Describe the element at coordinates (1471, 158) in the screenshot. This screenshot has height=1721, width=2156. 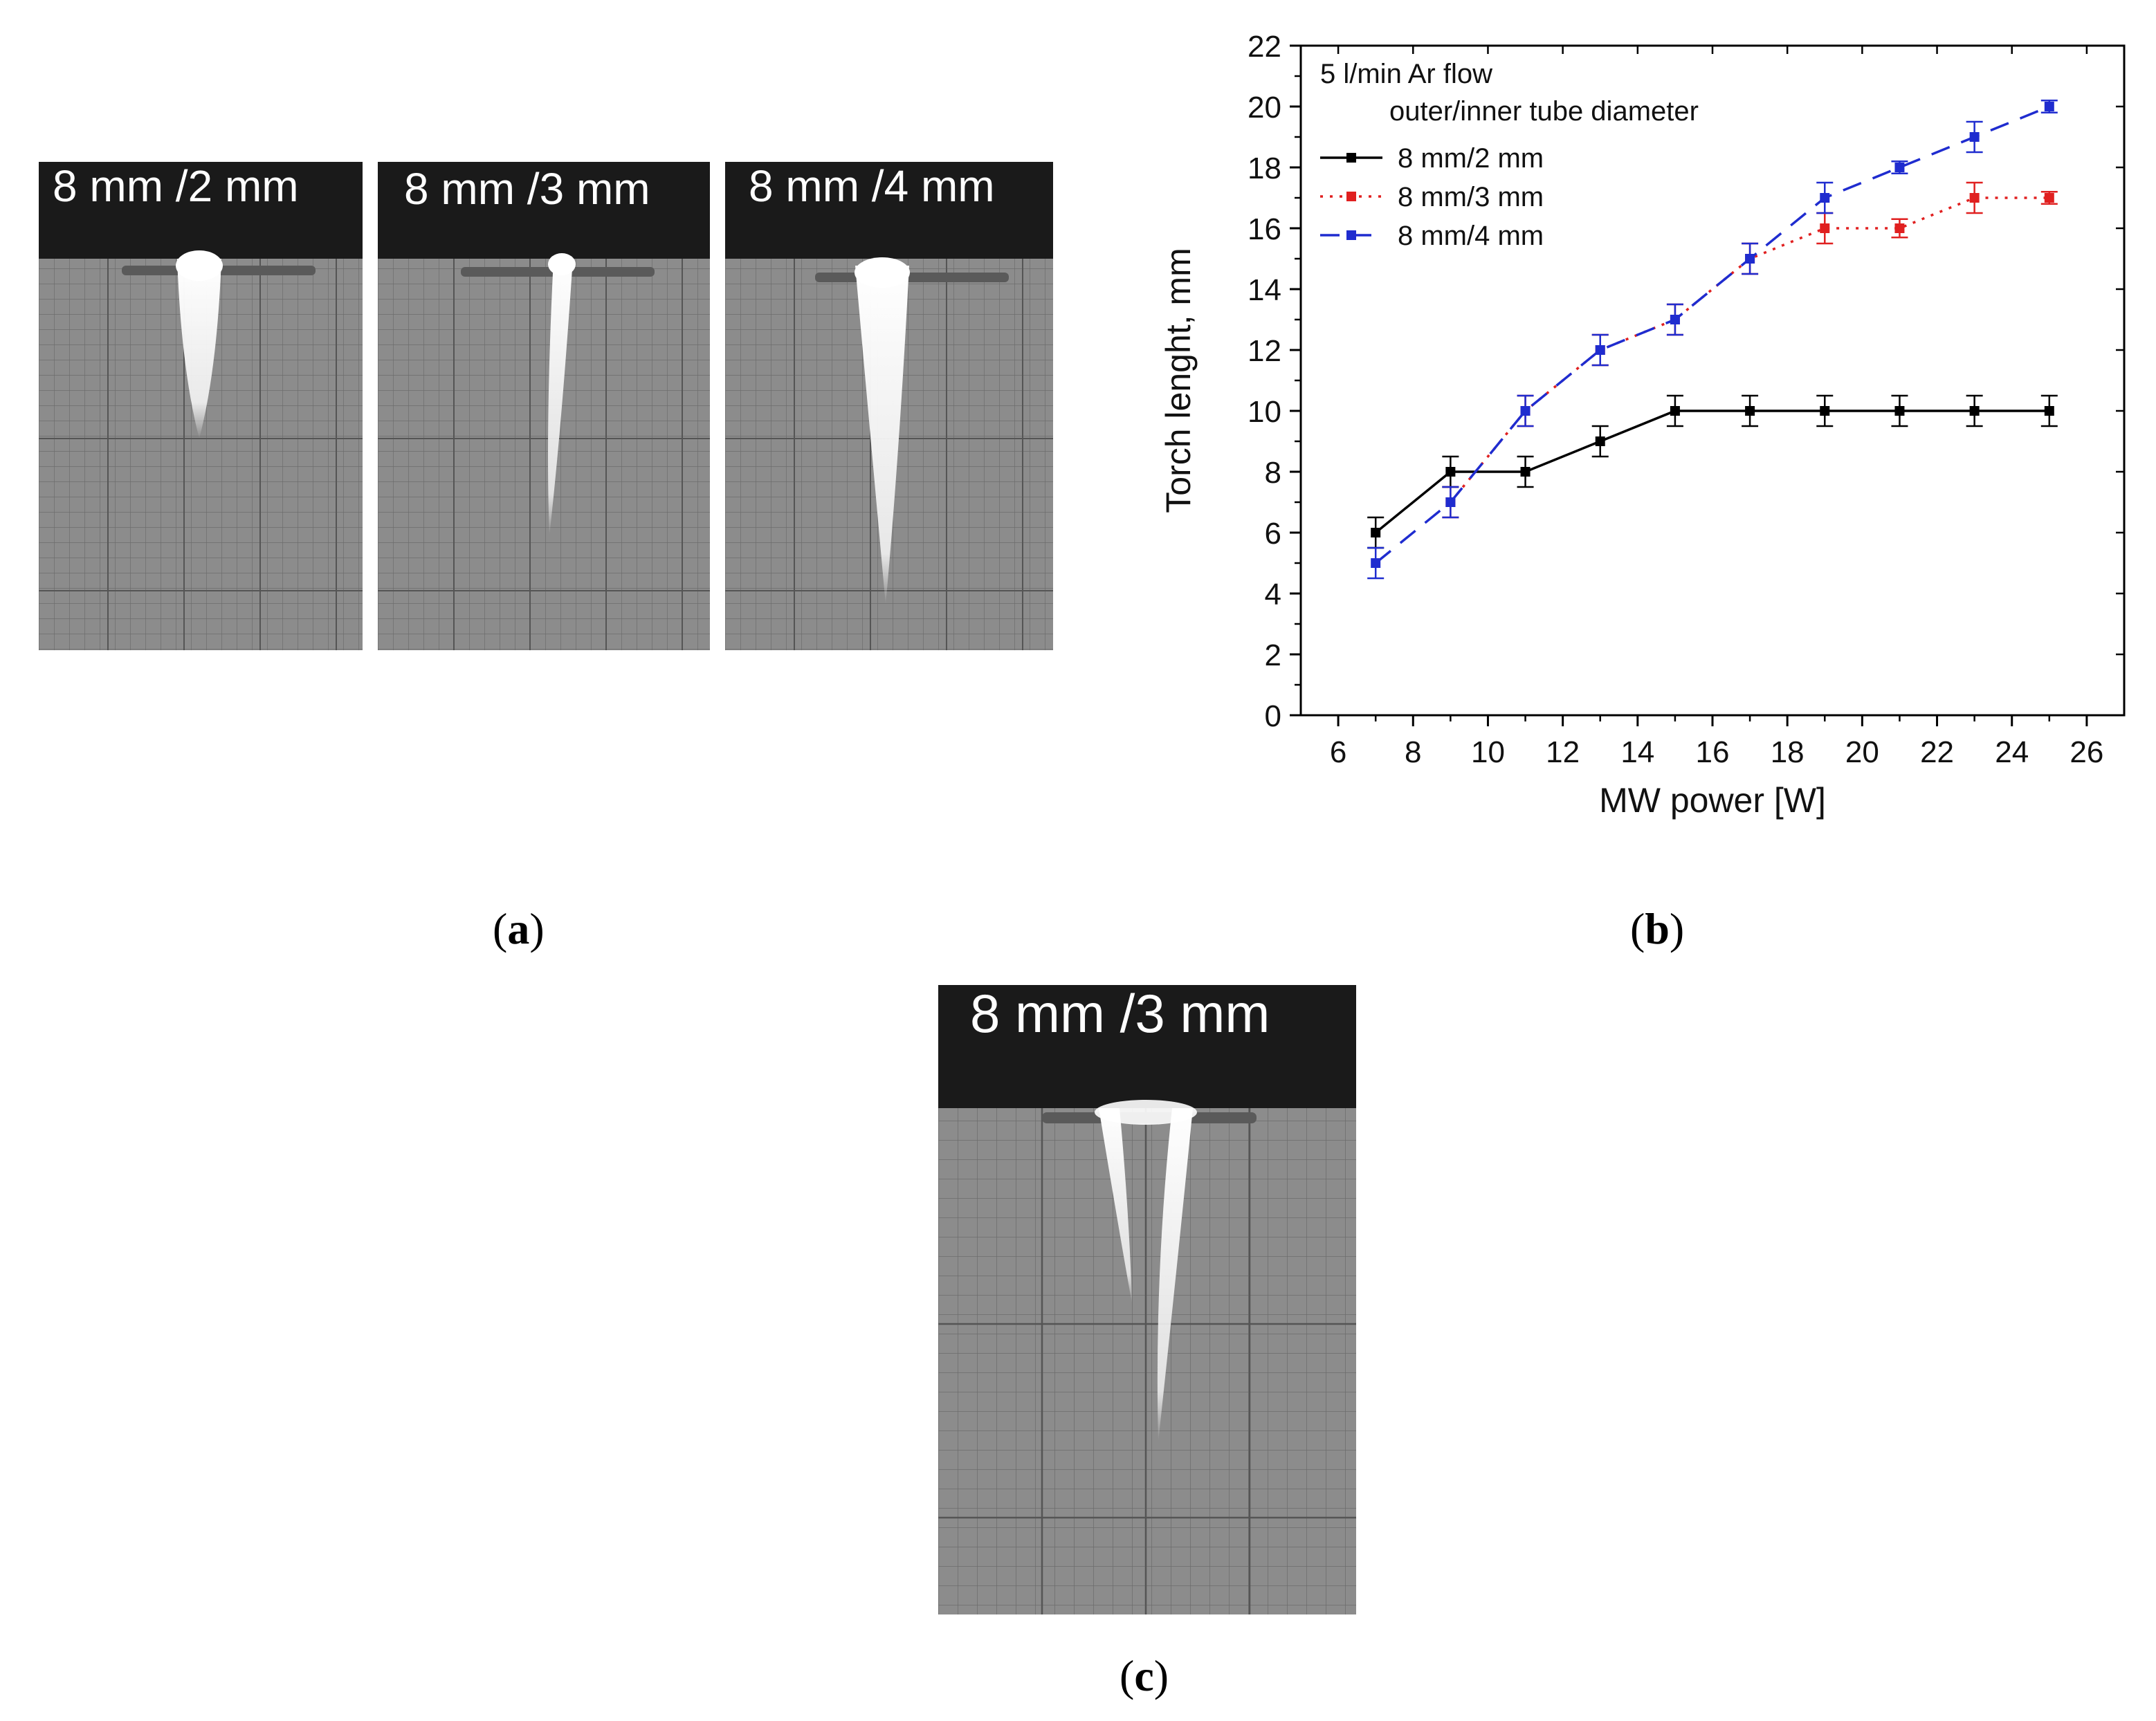
I see `legend-label: 8 mm/2 mm` at that location.